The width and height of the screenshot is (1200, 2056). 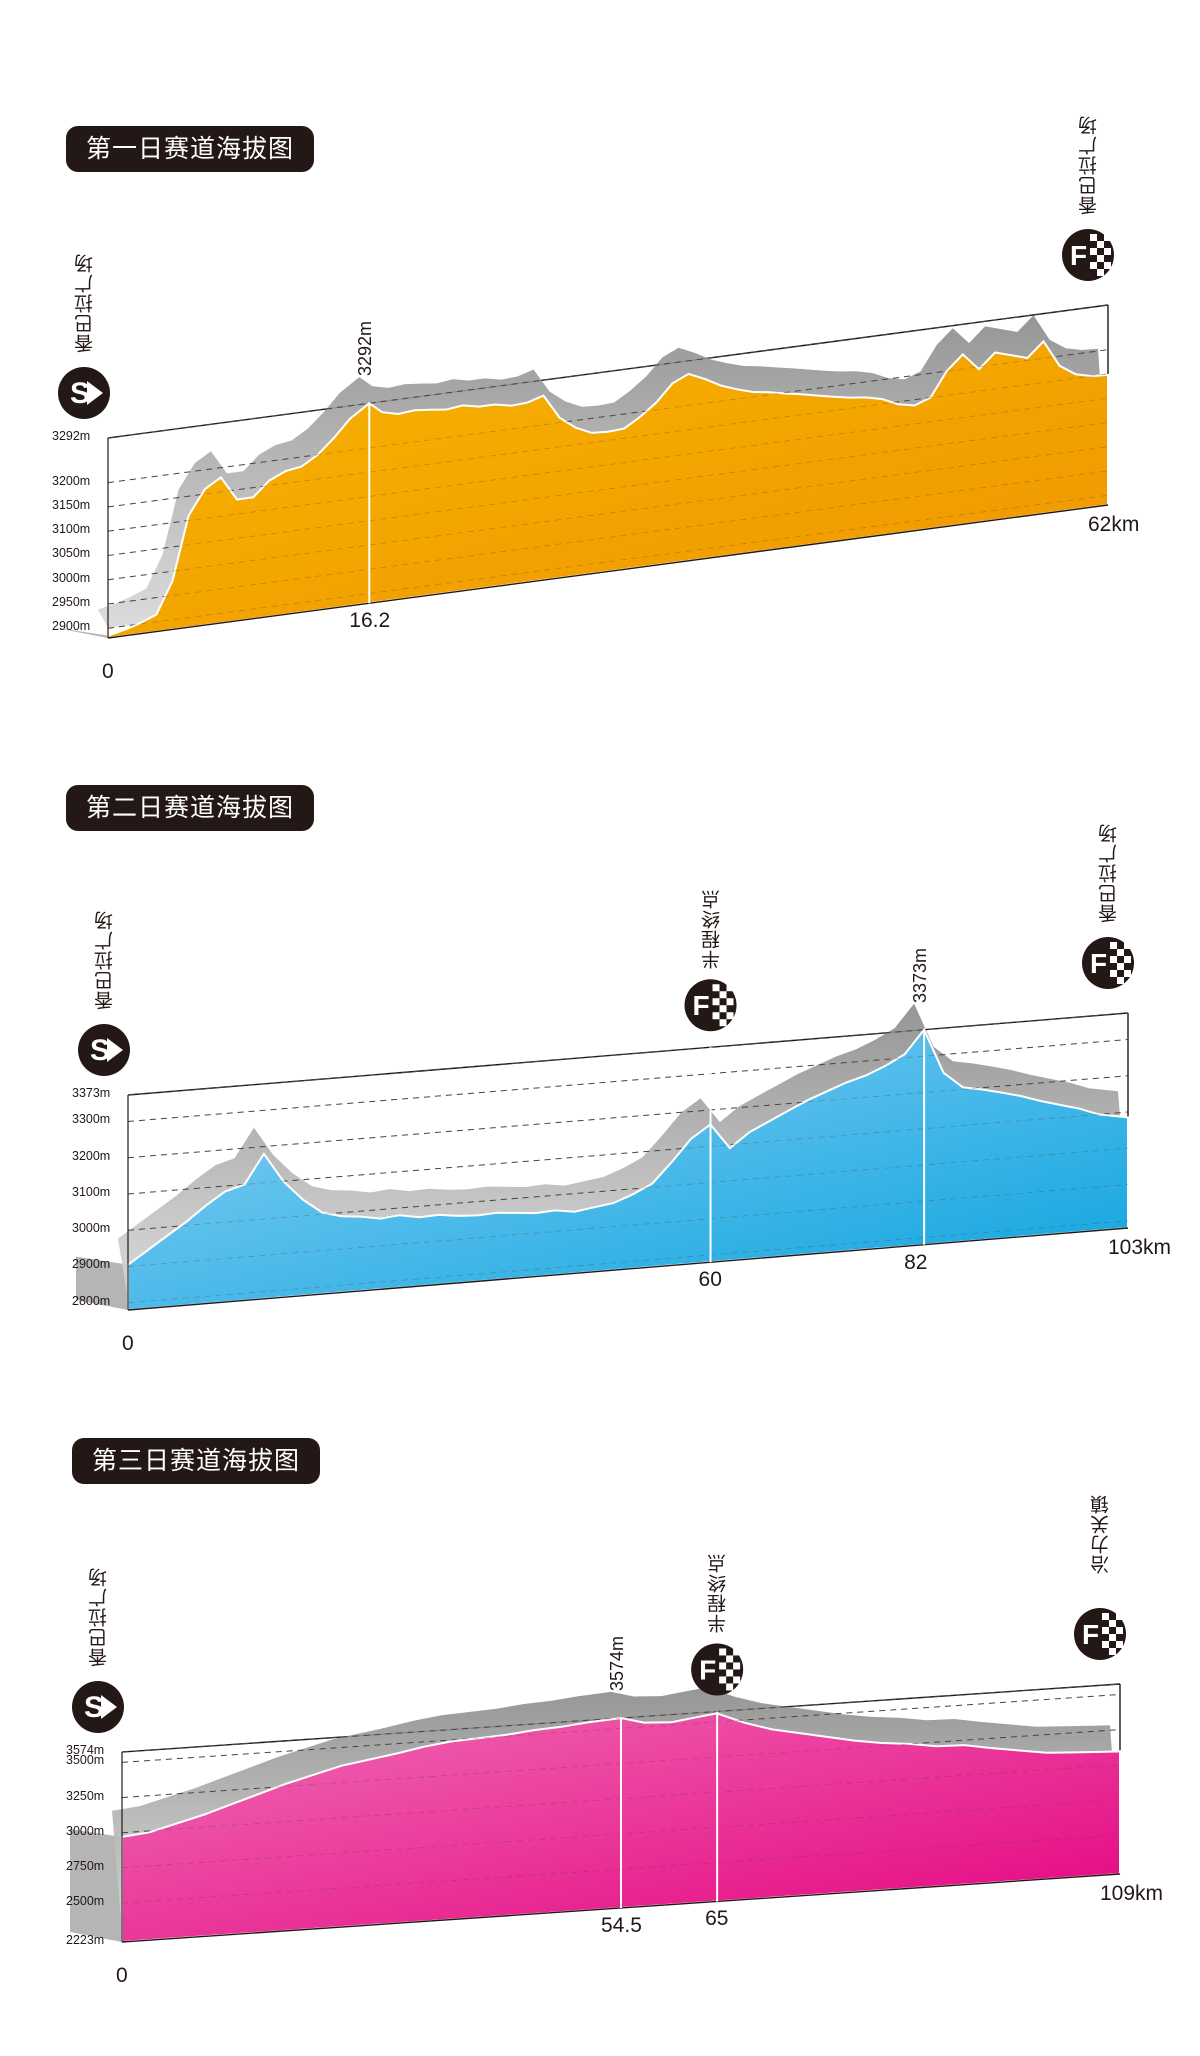 What do you see at coordinates (1101, 1534) in the screenshot?
I see `day3-finish-label: 冶力关镇` at bounding box center [1101, 1534].